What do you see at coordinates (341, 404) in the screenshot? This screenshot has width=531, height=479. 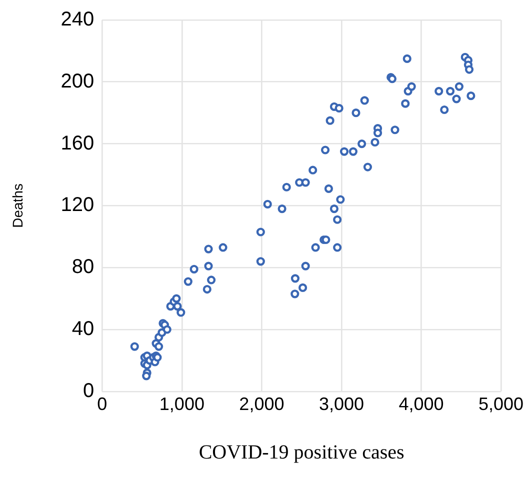 I see `x-tick-label: 3,000` at bounding box center [341, 404].